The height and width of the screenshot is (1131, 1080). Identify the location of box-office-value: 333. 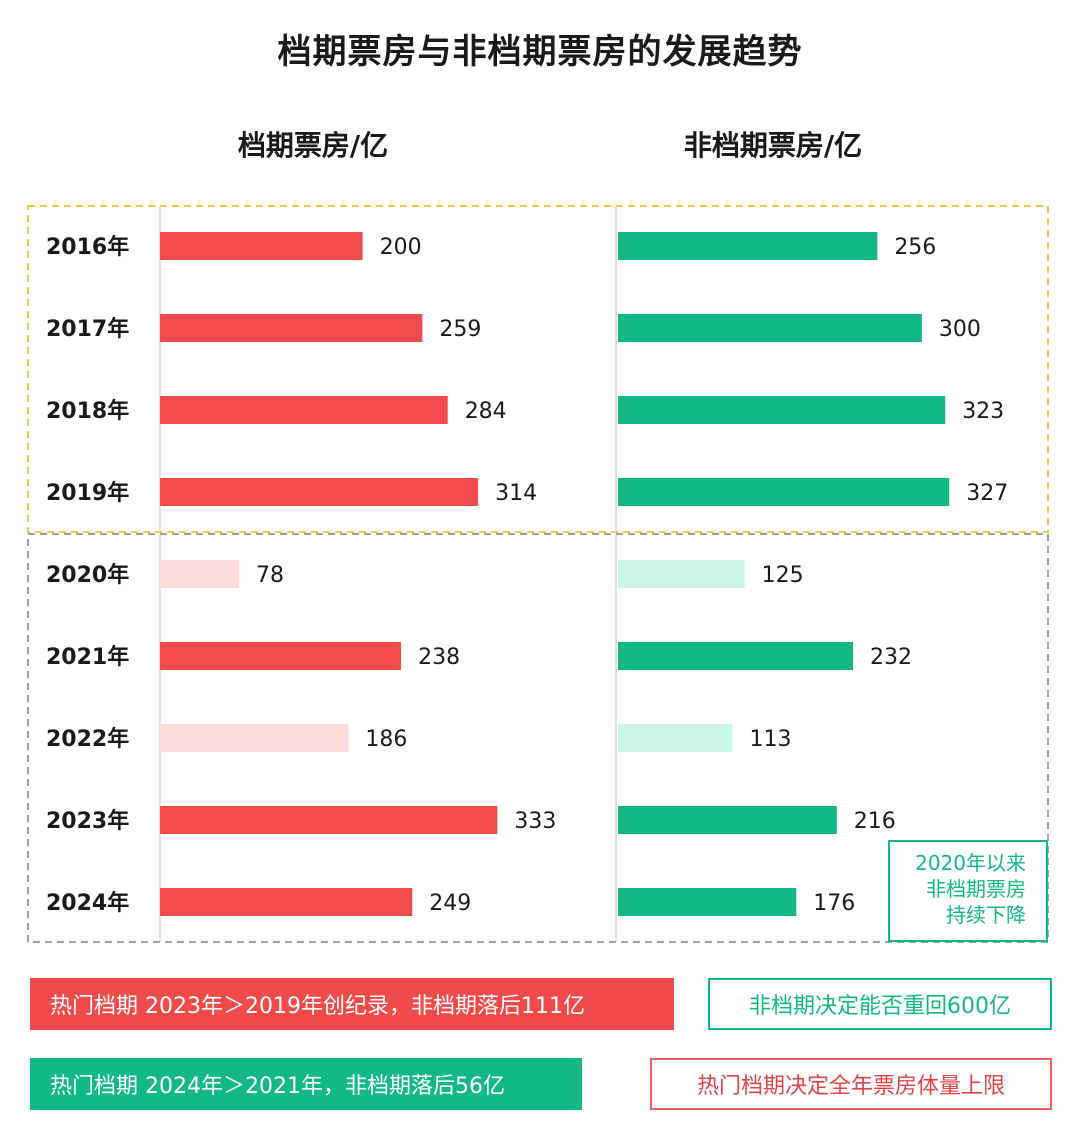
(535, 821).